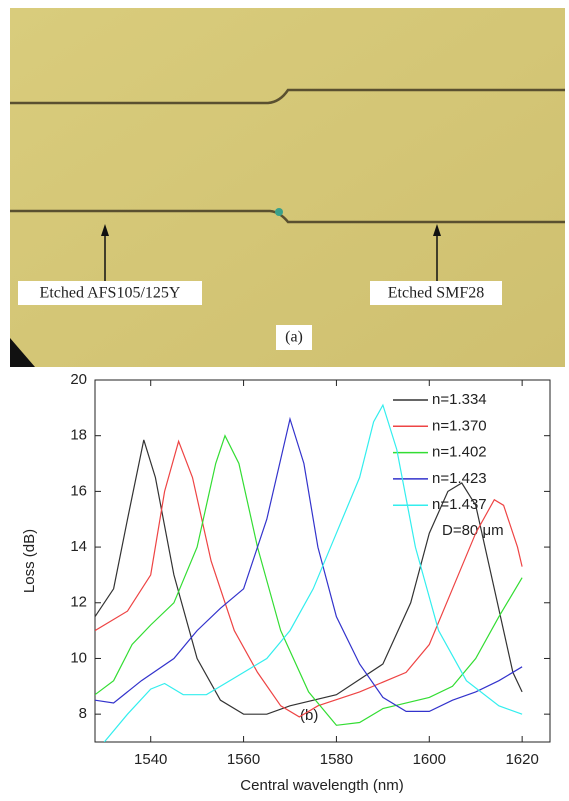 The width and height of the screenshot is (569, 801). Describe the element at coordinates (473, 530) in the screenshot. I see `annotation: D=80 μm` at that location.